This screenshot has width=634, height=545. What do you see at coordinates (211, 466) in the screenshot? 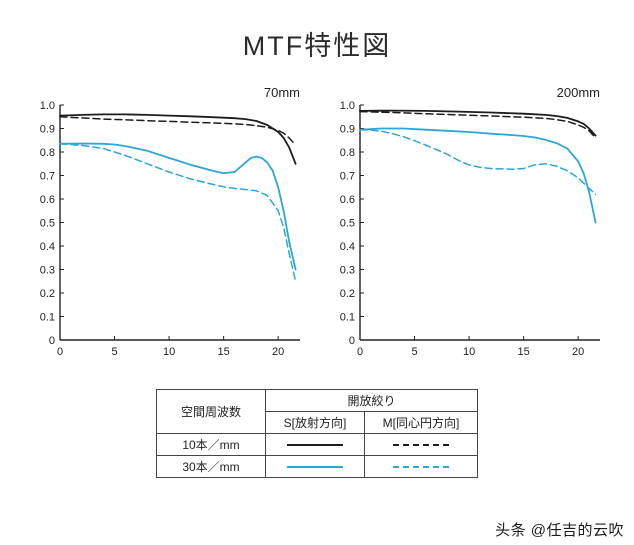
I see `legend-row-30lpmm-label: 30本／mm` at bounding box center [211, 466].